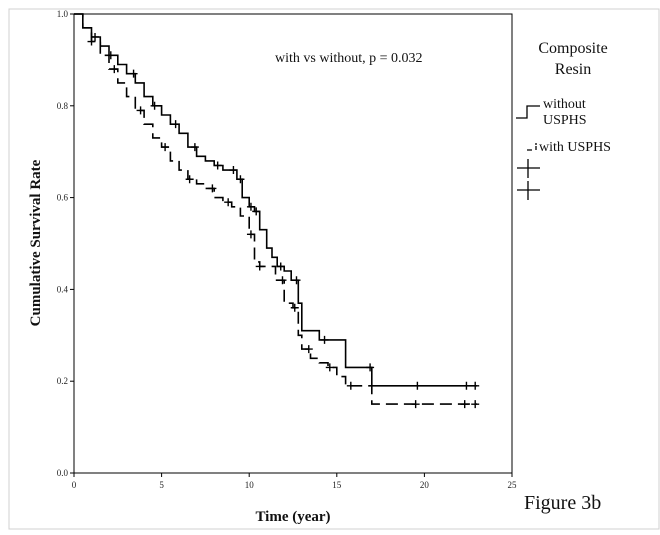  What do you see at coordinates (63, 14) in the screenshot?
I see `y-tick-label: 1.0` at bounding box center [63, 14].